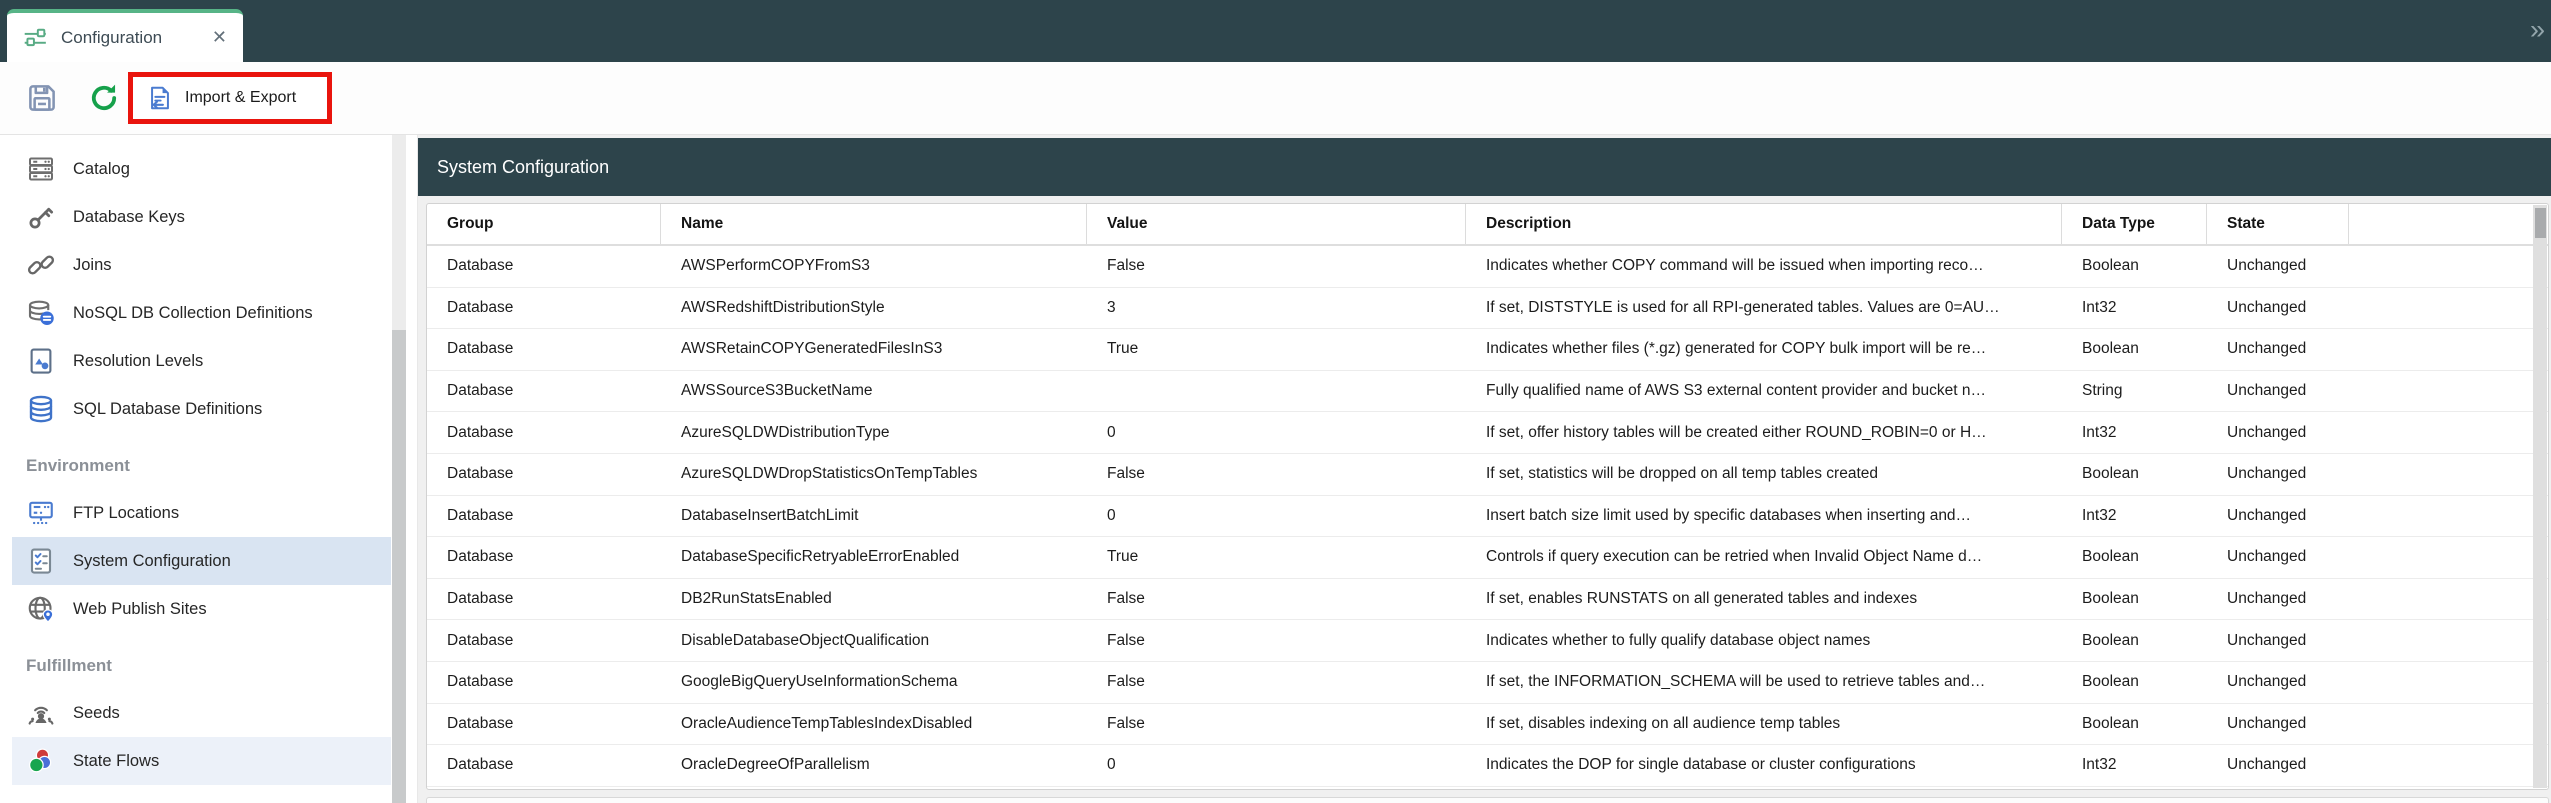  Describe the element at coordinates (2537, 29) in the screenshot. I see `chevron-double-right-icon: »` at that location.